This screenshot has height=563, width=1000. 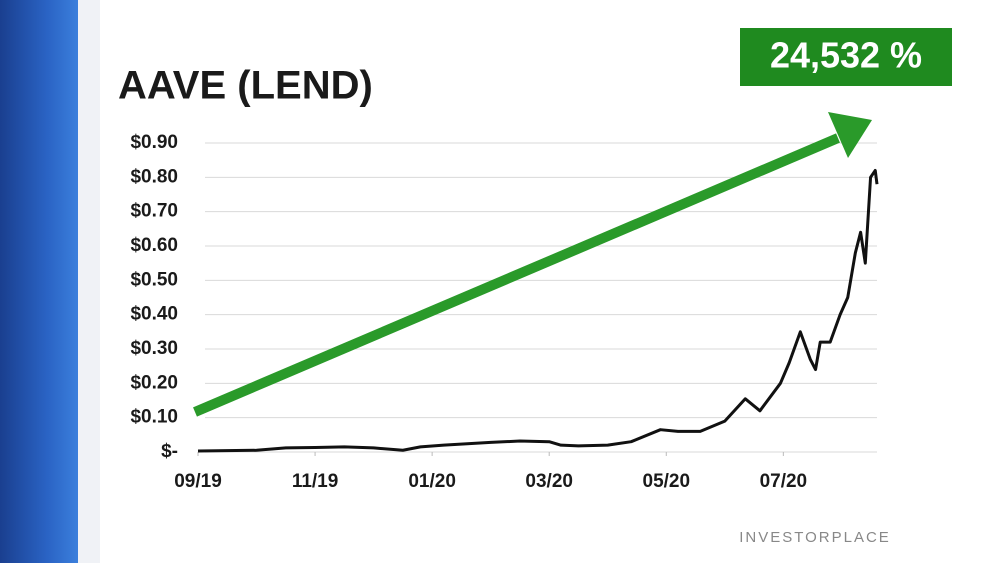 I want to click on brand: INVESTORPLACE, so click(x=815, y=537).